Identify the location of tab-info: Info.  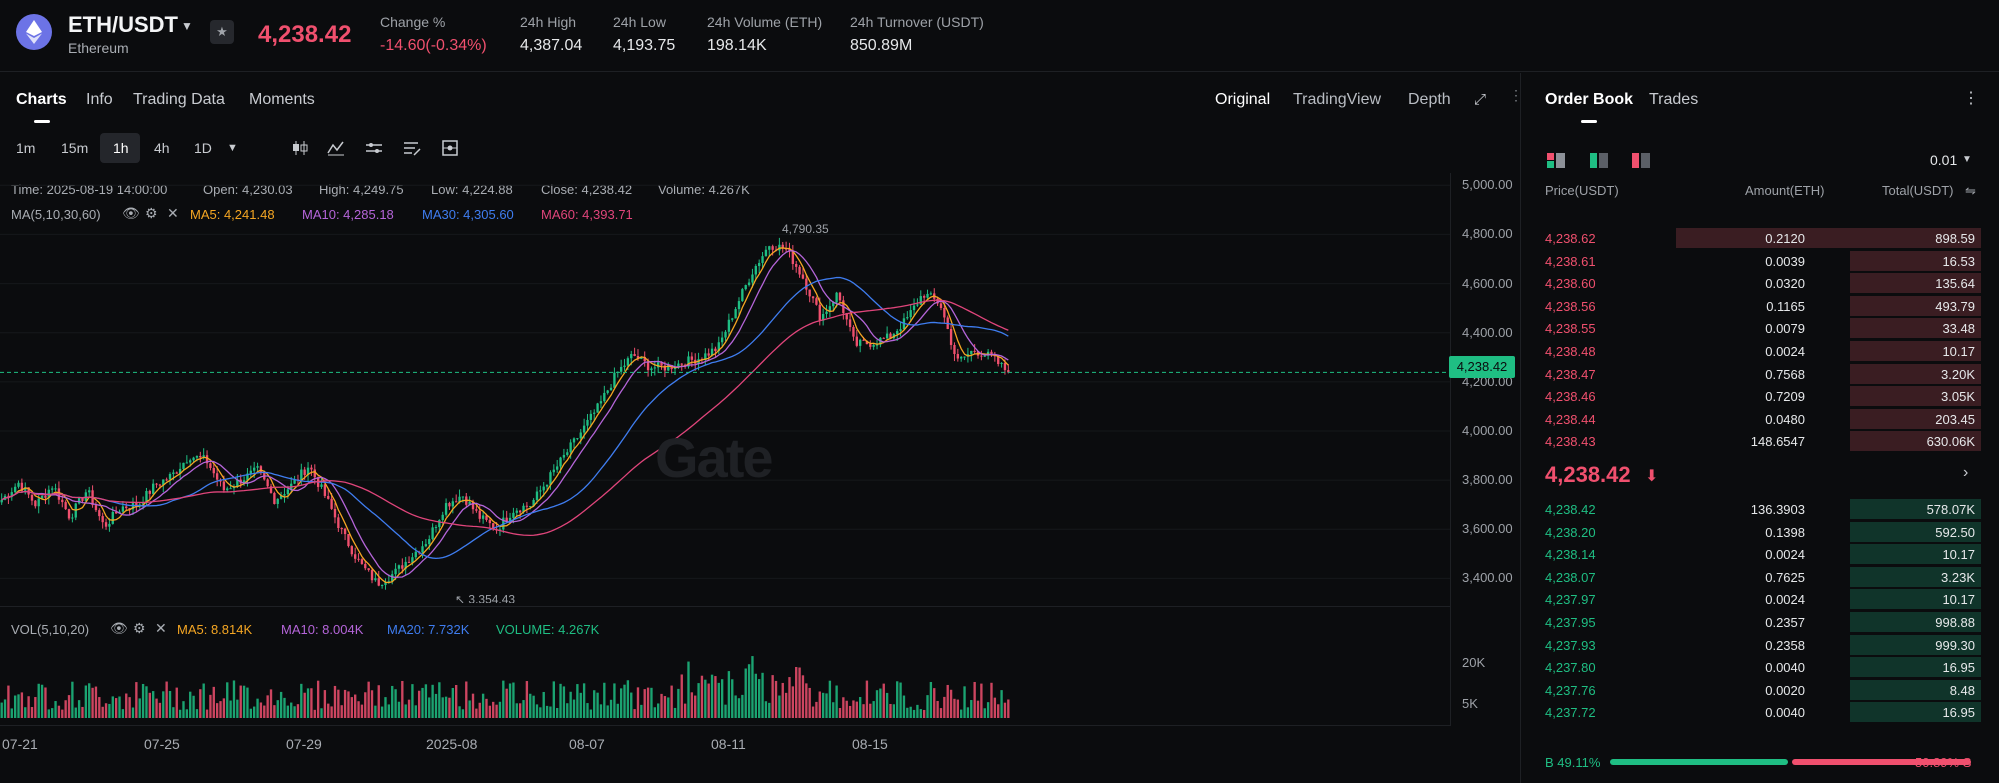
(99, 99).